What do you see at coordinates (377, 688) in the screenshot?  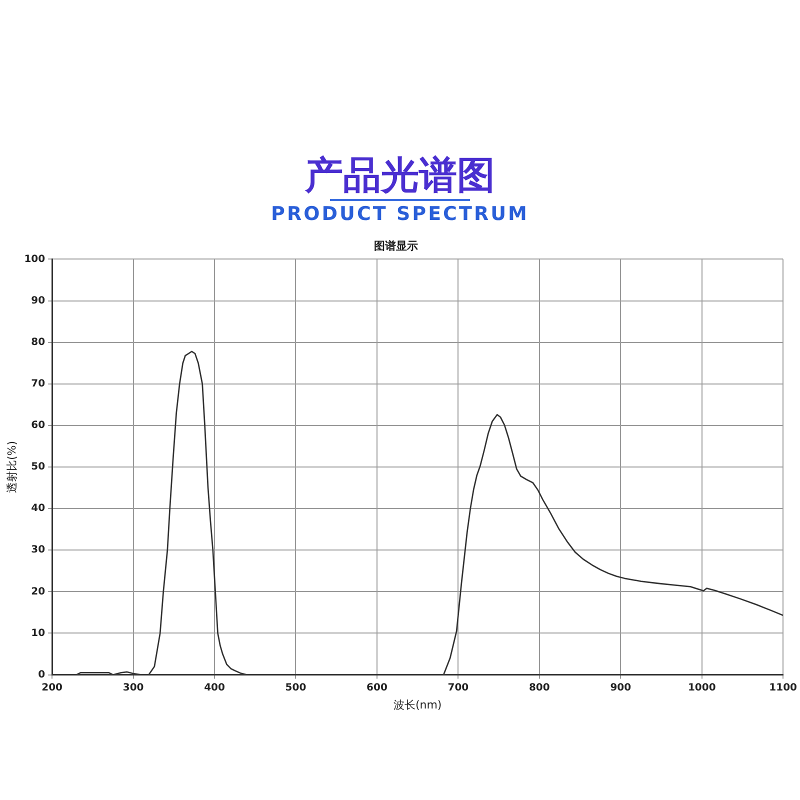 I see `x-tick-label: 600` at bounding box center [377, 688].